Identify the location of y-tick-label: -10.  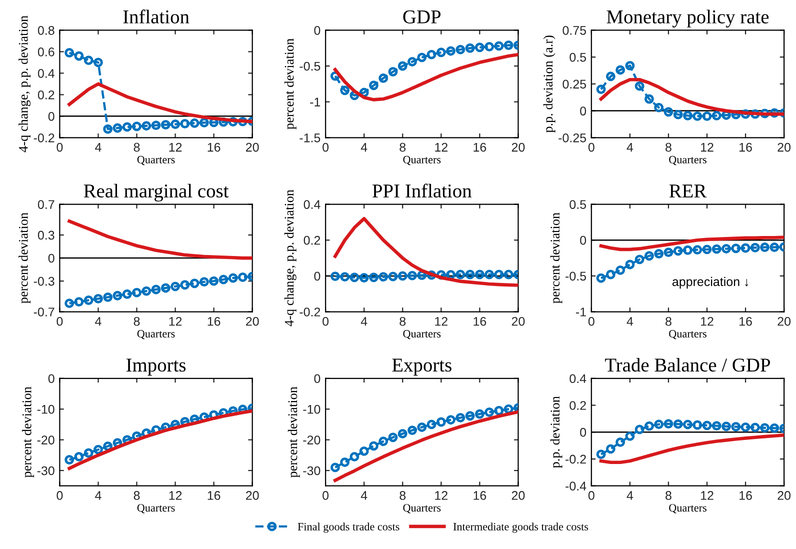
(311, 409).